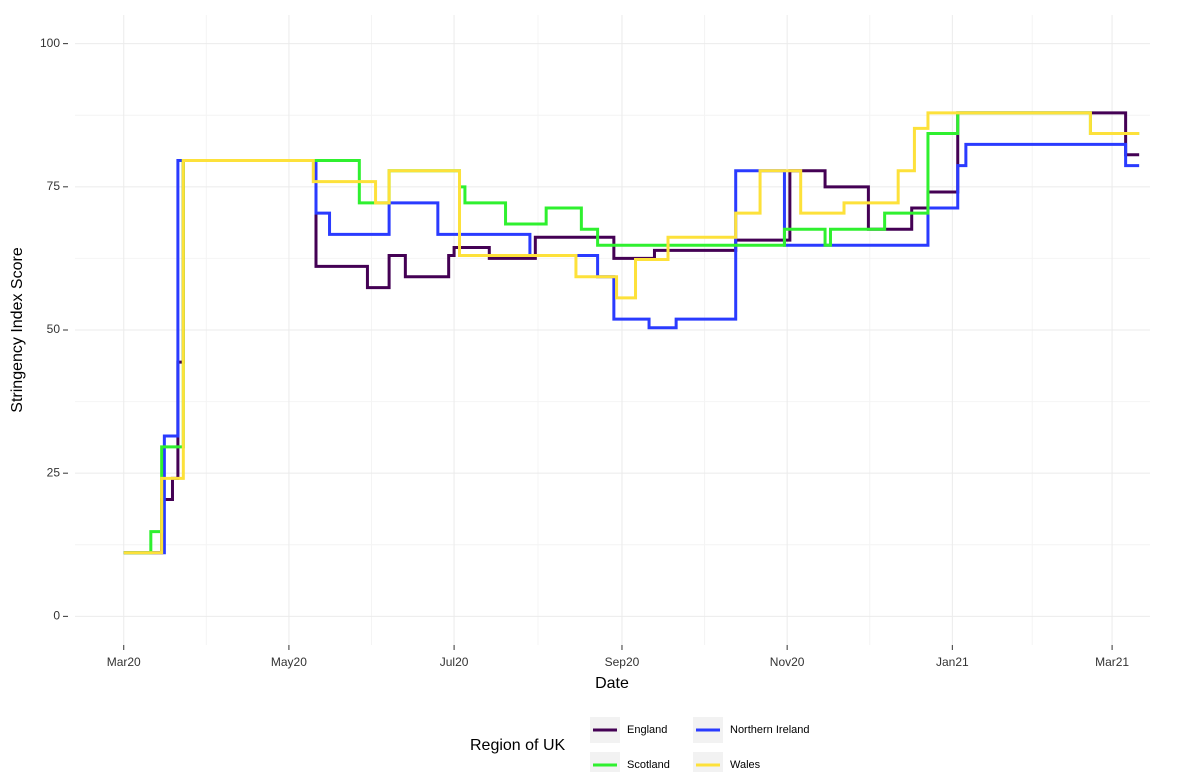 Image resolution: width=1177 pixels, height=777 pixels. Describe the element at coordinates (54, 329) in the screenshot. I see `y-tick-label: 50` at that location.